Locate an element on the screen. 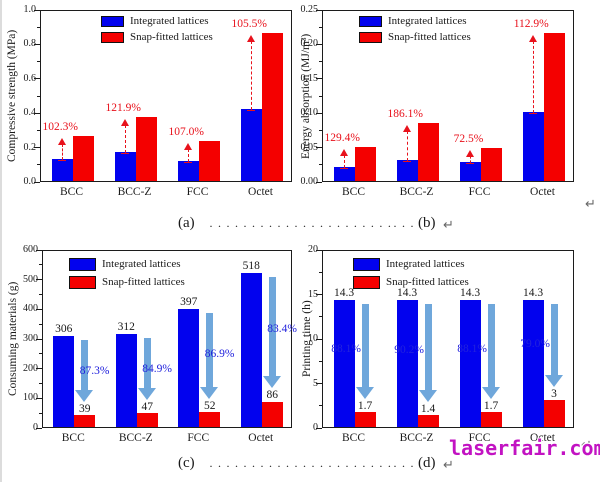 Image resolution: width=600 pixels, height=482 pixels. bar-value-label-snap: 1.7 is located at coordinates (365, 405).